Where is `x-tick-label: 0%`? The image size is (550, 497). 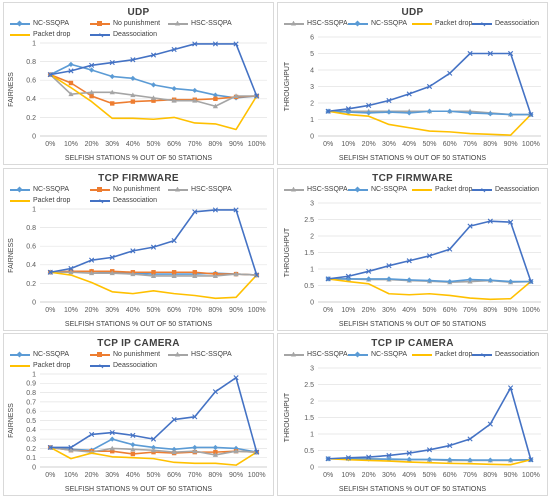
x-tick-label: 0% is located at coordinates (50, 310).